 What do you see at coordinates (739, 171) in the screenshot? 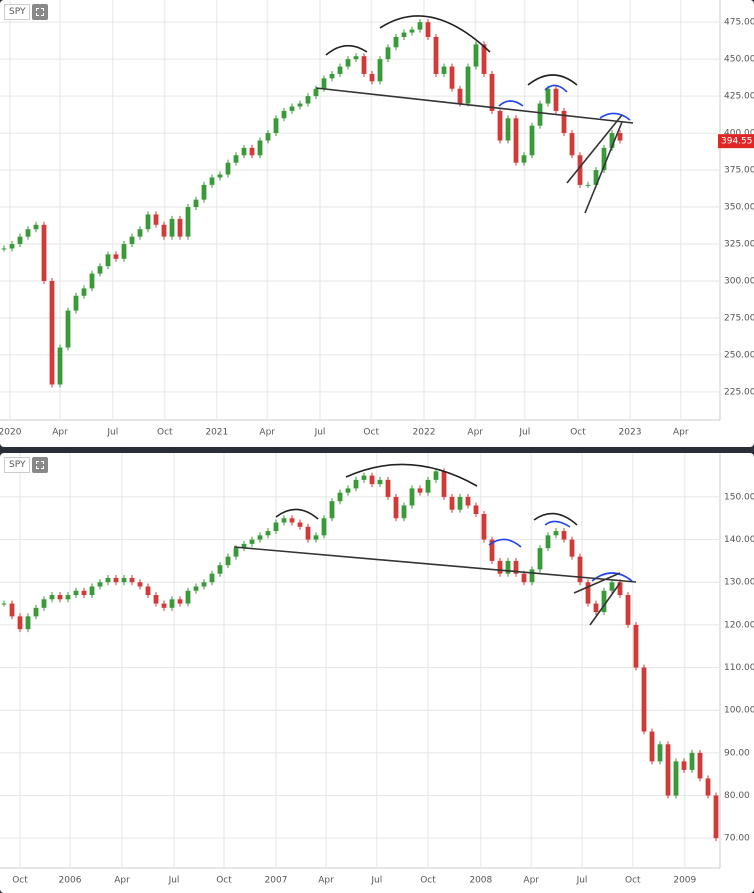
I see `y-tick-label: 375.00` at bounding box center [739, 171].